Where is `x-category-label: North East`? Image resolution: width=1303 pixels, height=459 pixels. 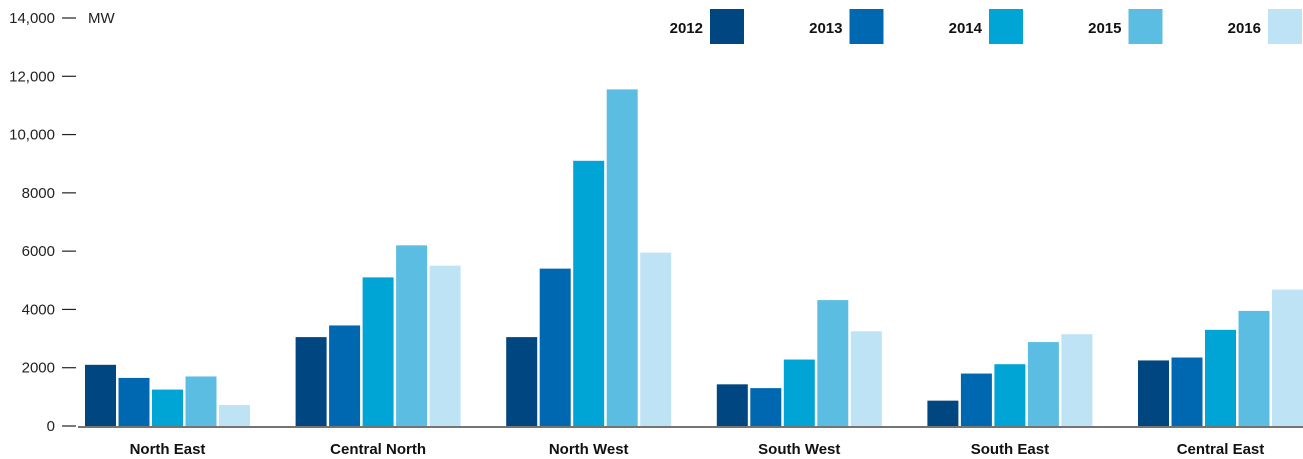
x-category-label: North East is located at coordinates (168, 449).